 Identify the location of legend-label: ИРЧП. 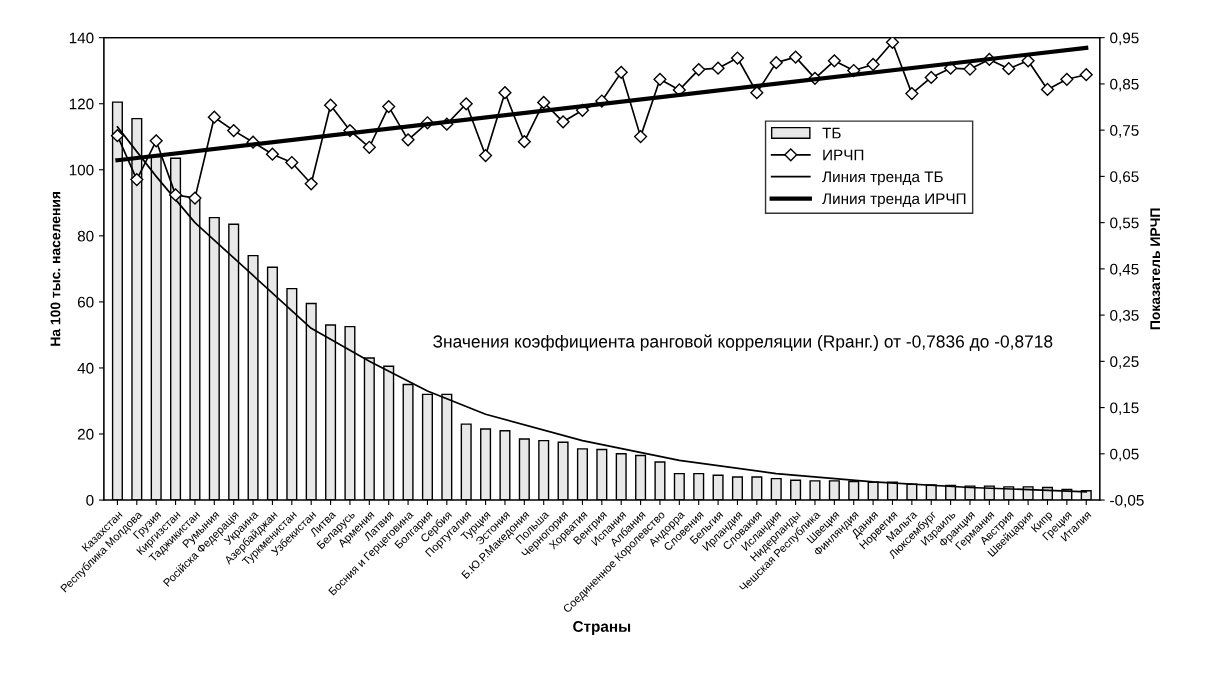
(843, 155).